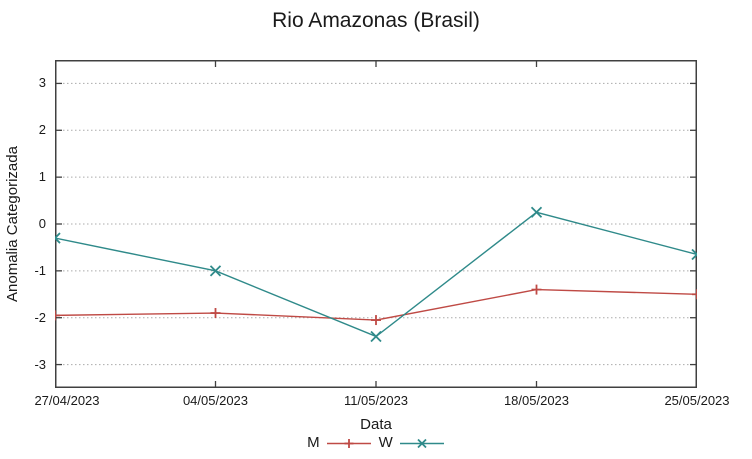 Image resolution: width=752 pixels, height=459 pixels. What do you see at coordinates (42, 223) in the screenshot?
I see `y-tick-label: 0` at bounding box center [42, 223].